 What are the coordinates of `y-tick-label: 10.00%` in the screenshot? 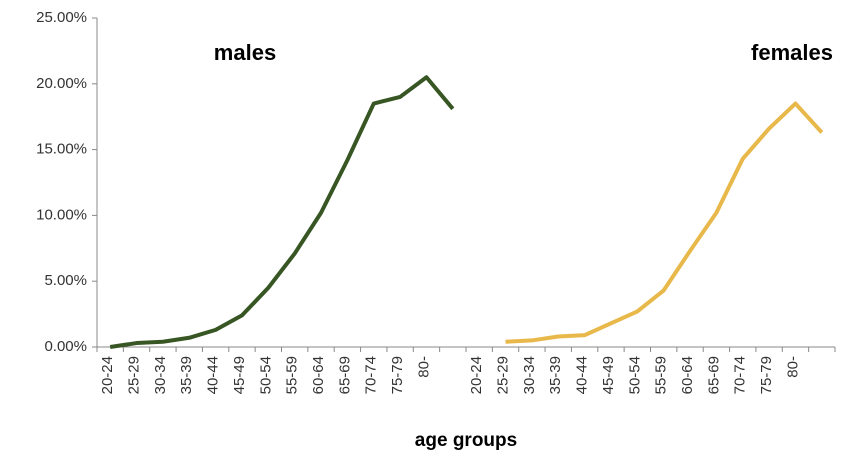 It's located at (61, 214).